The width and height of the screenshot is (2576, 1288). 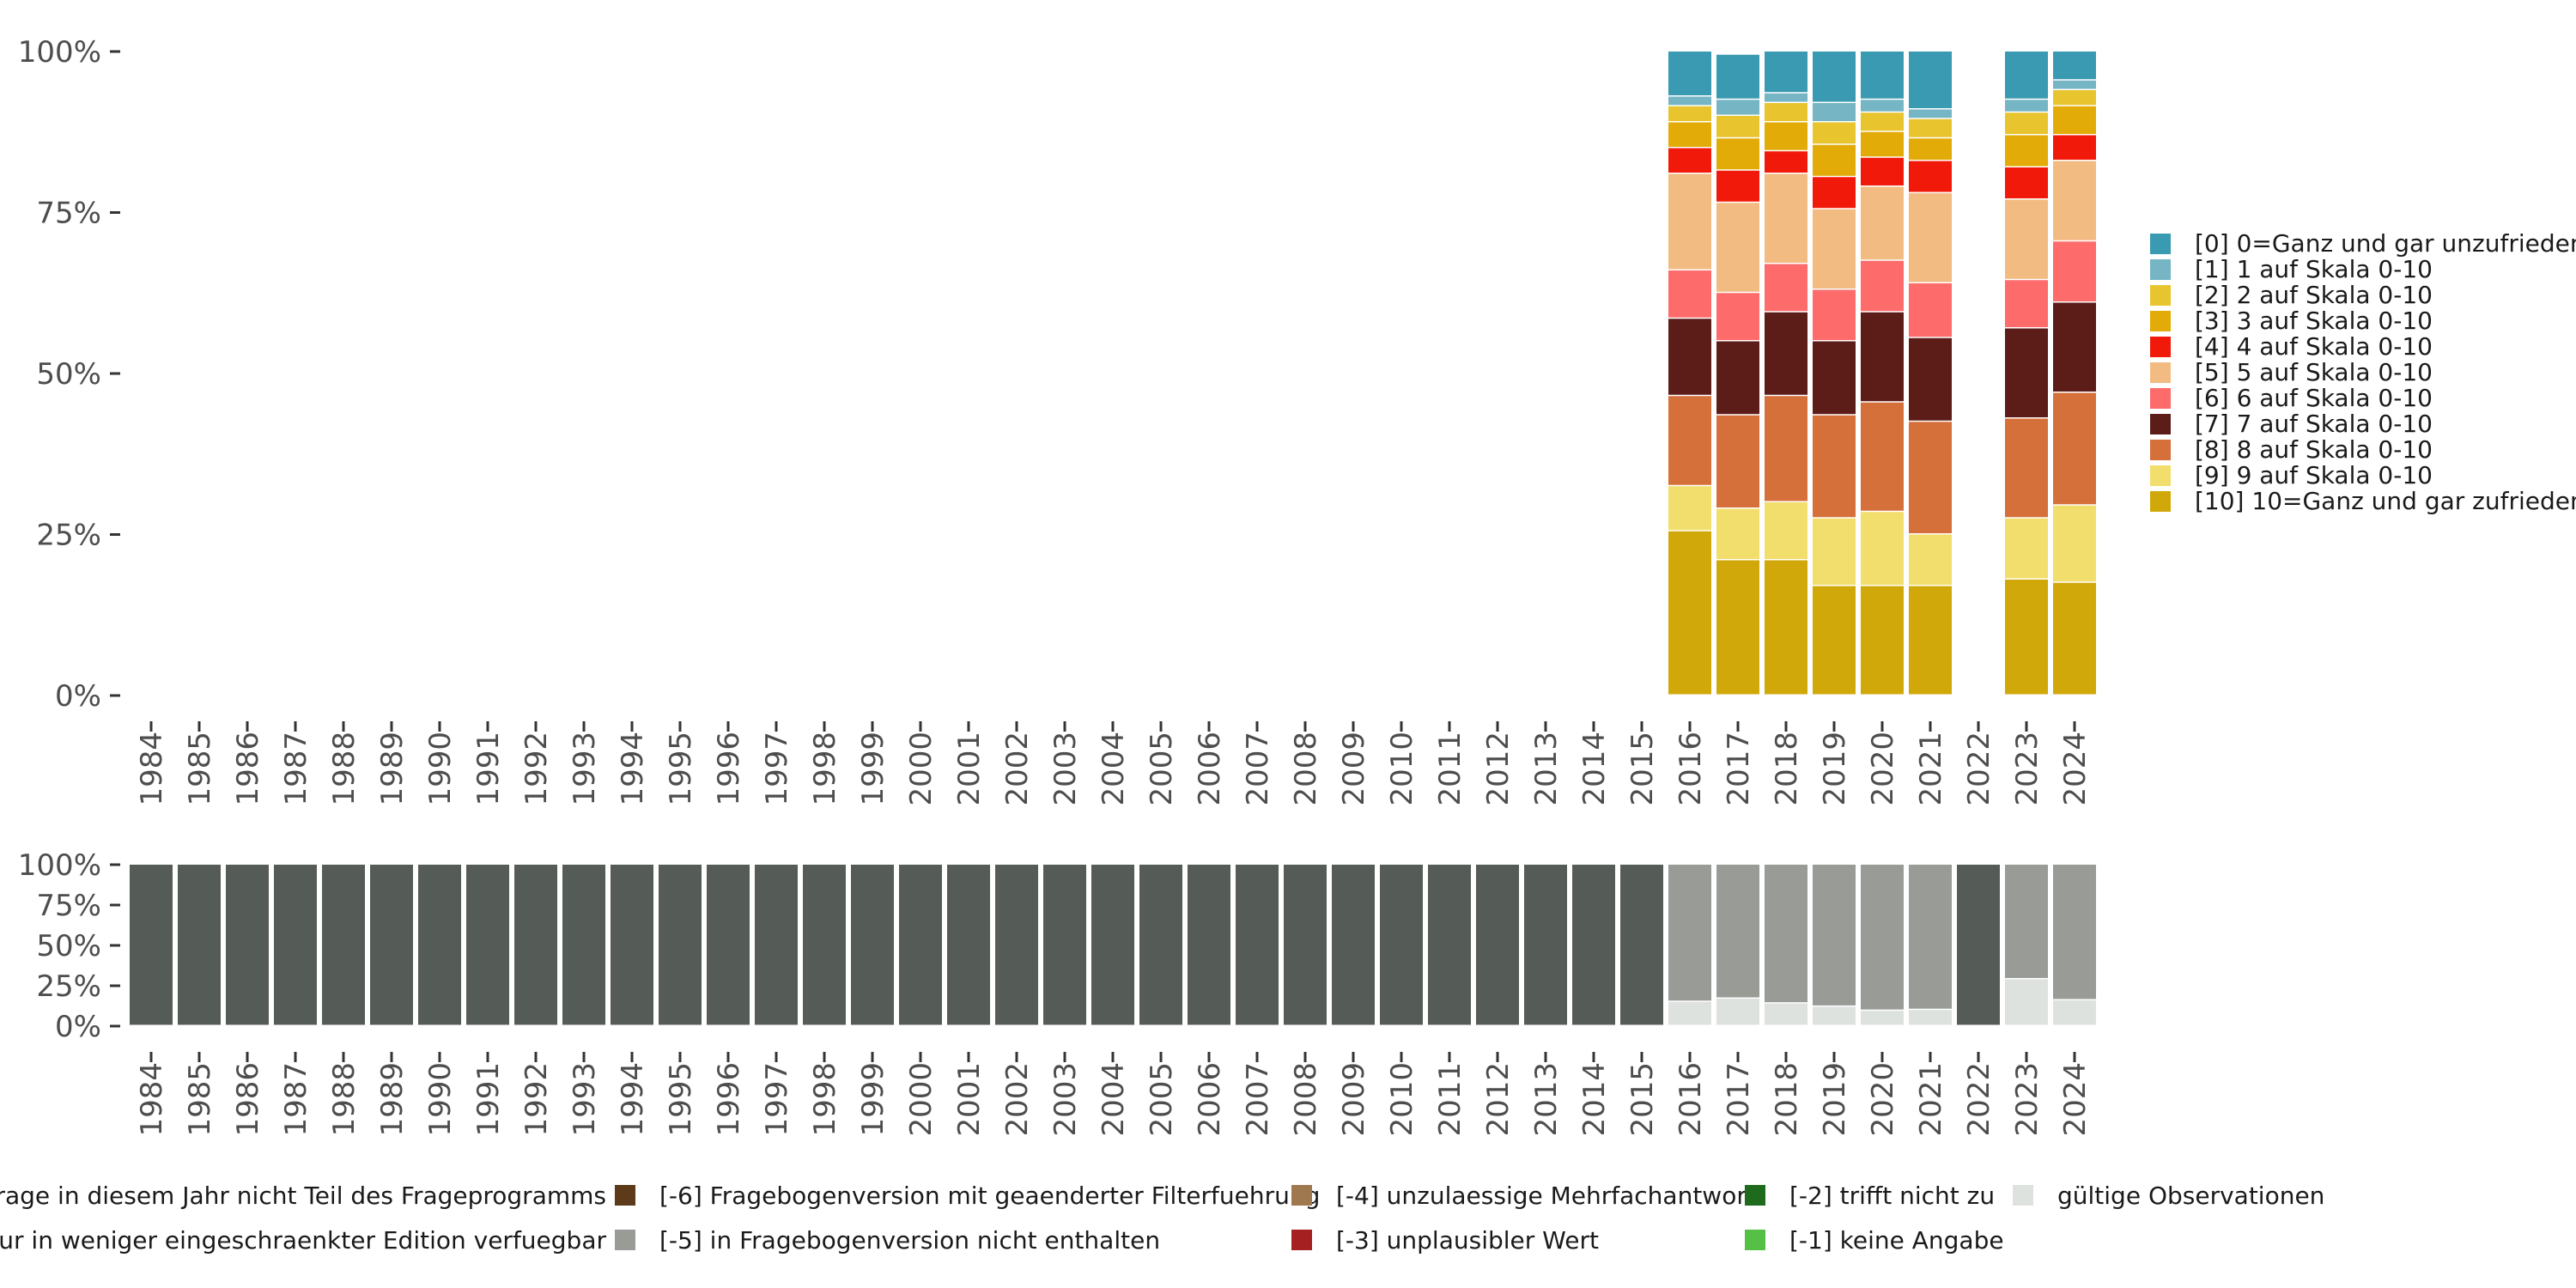 I want to click on x-tick-label-1996: 1996, so click(x=729, y=1100).